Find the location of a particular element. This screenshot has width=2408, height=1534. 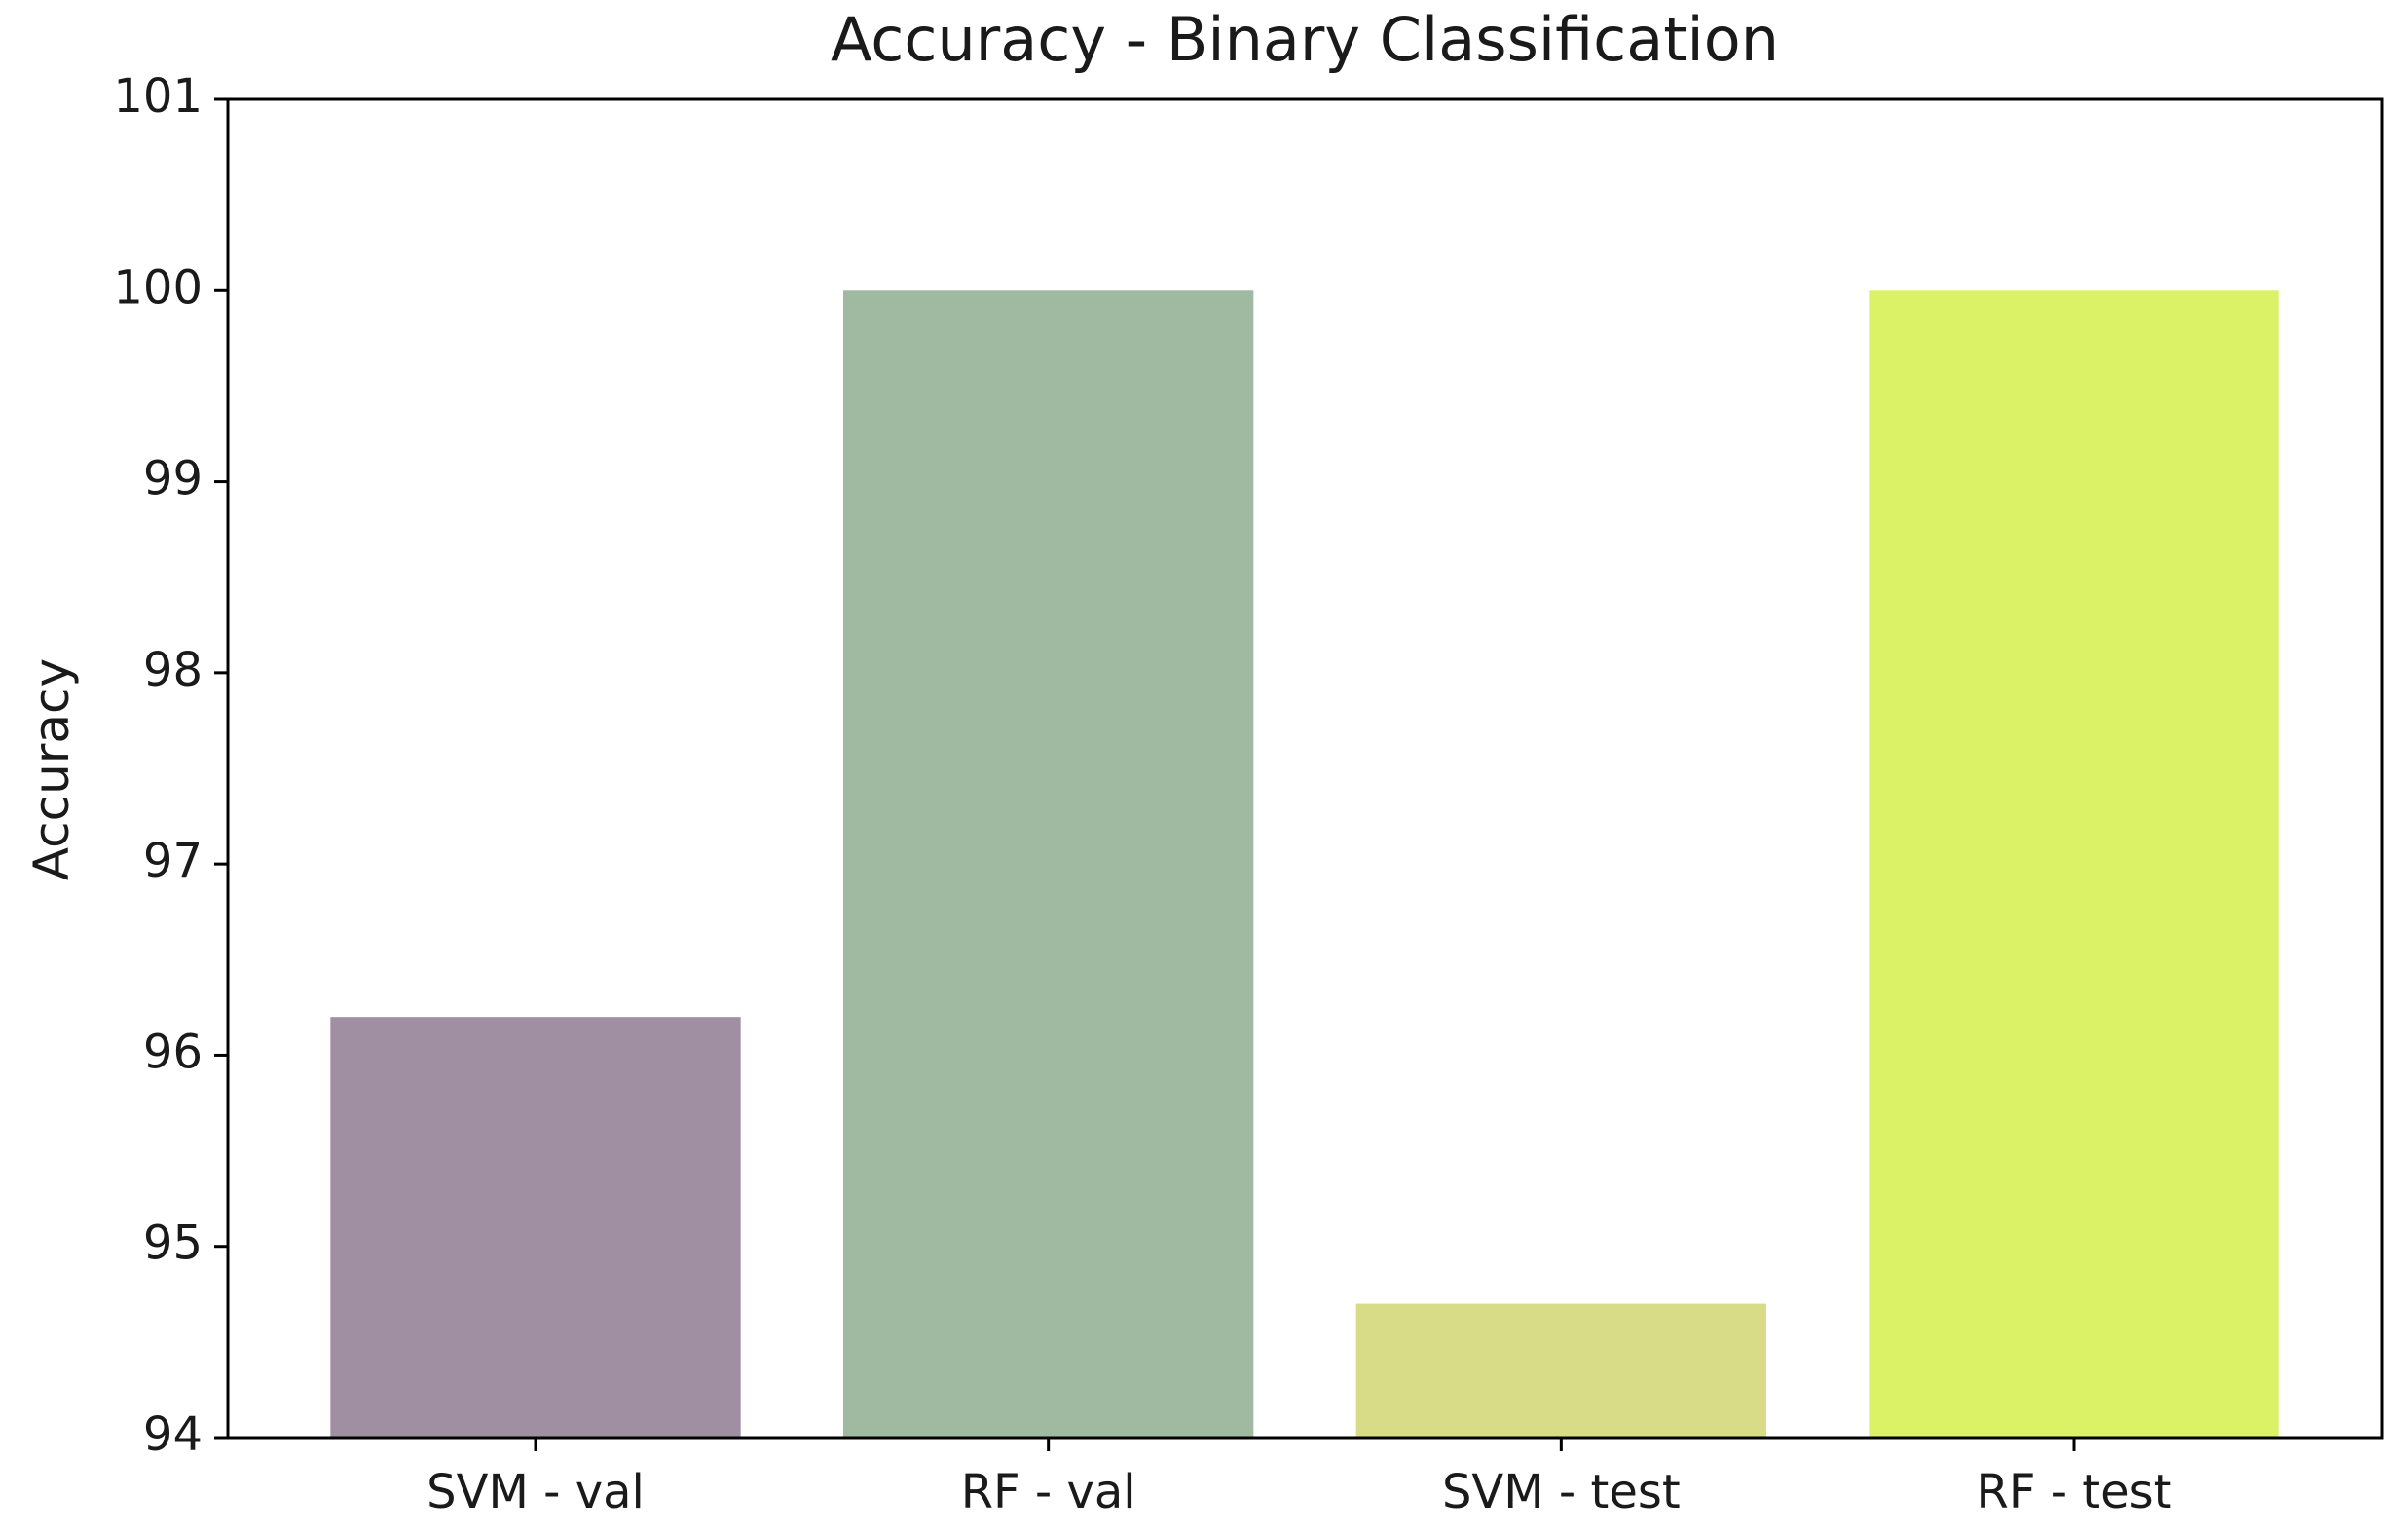

y-axis-label: Accuracy is located at coordinates (51, 769).